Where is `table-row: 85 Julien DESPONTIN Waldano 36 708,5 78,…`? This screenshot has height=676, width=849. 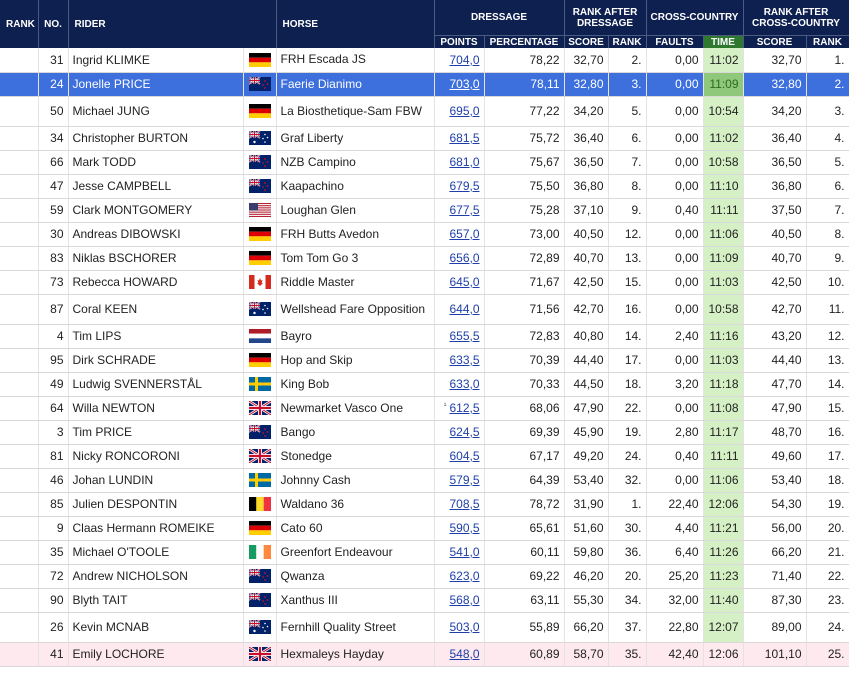 table-row: 85 Julien DESPONTIN Waldano 36 708,5 78,… is located at coordinates (424, 504).